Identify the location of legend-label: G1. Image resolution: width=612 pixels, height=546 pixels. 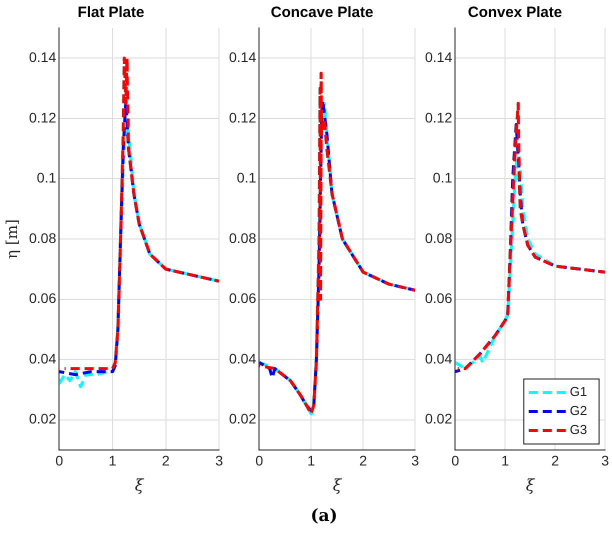
(579, 392).